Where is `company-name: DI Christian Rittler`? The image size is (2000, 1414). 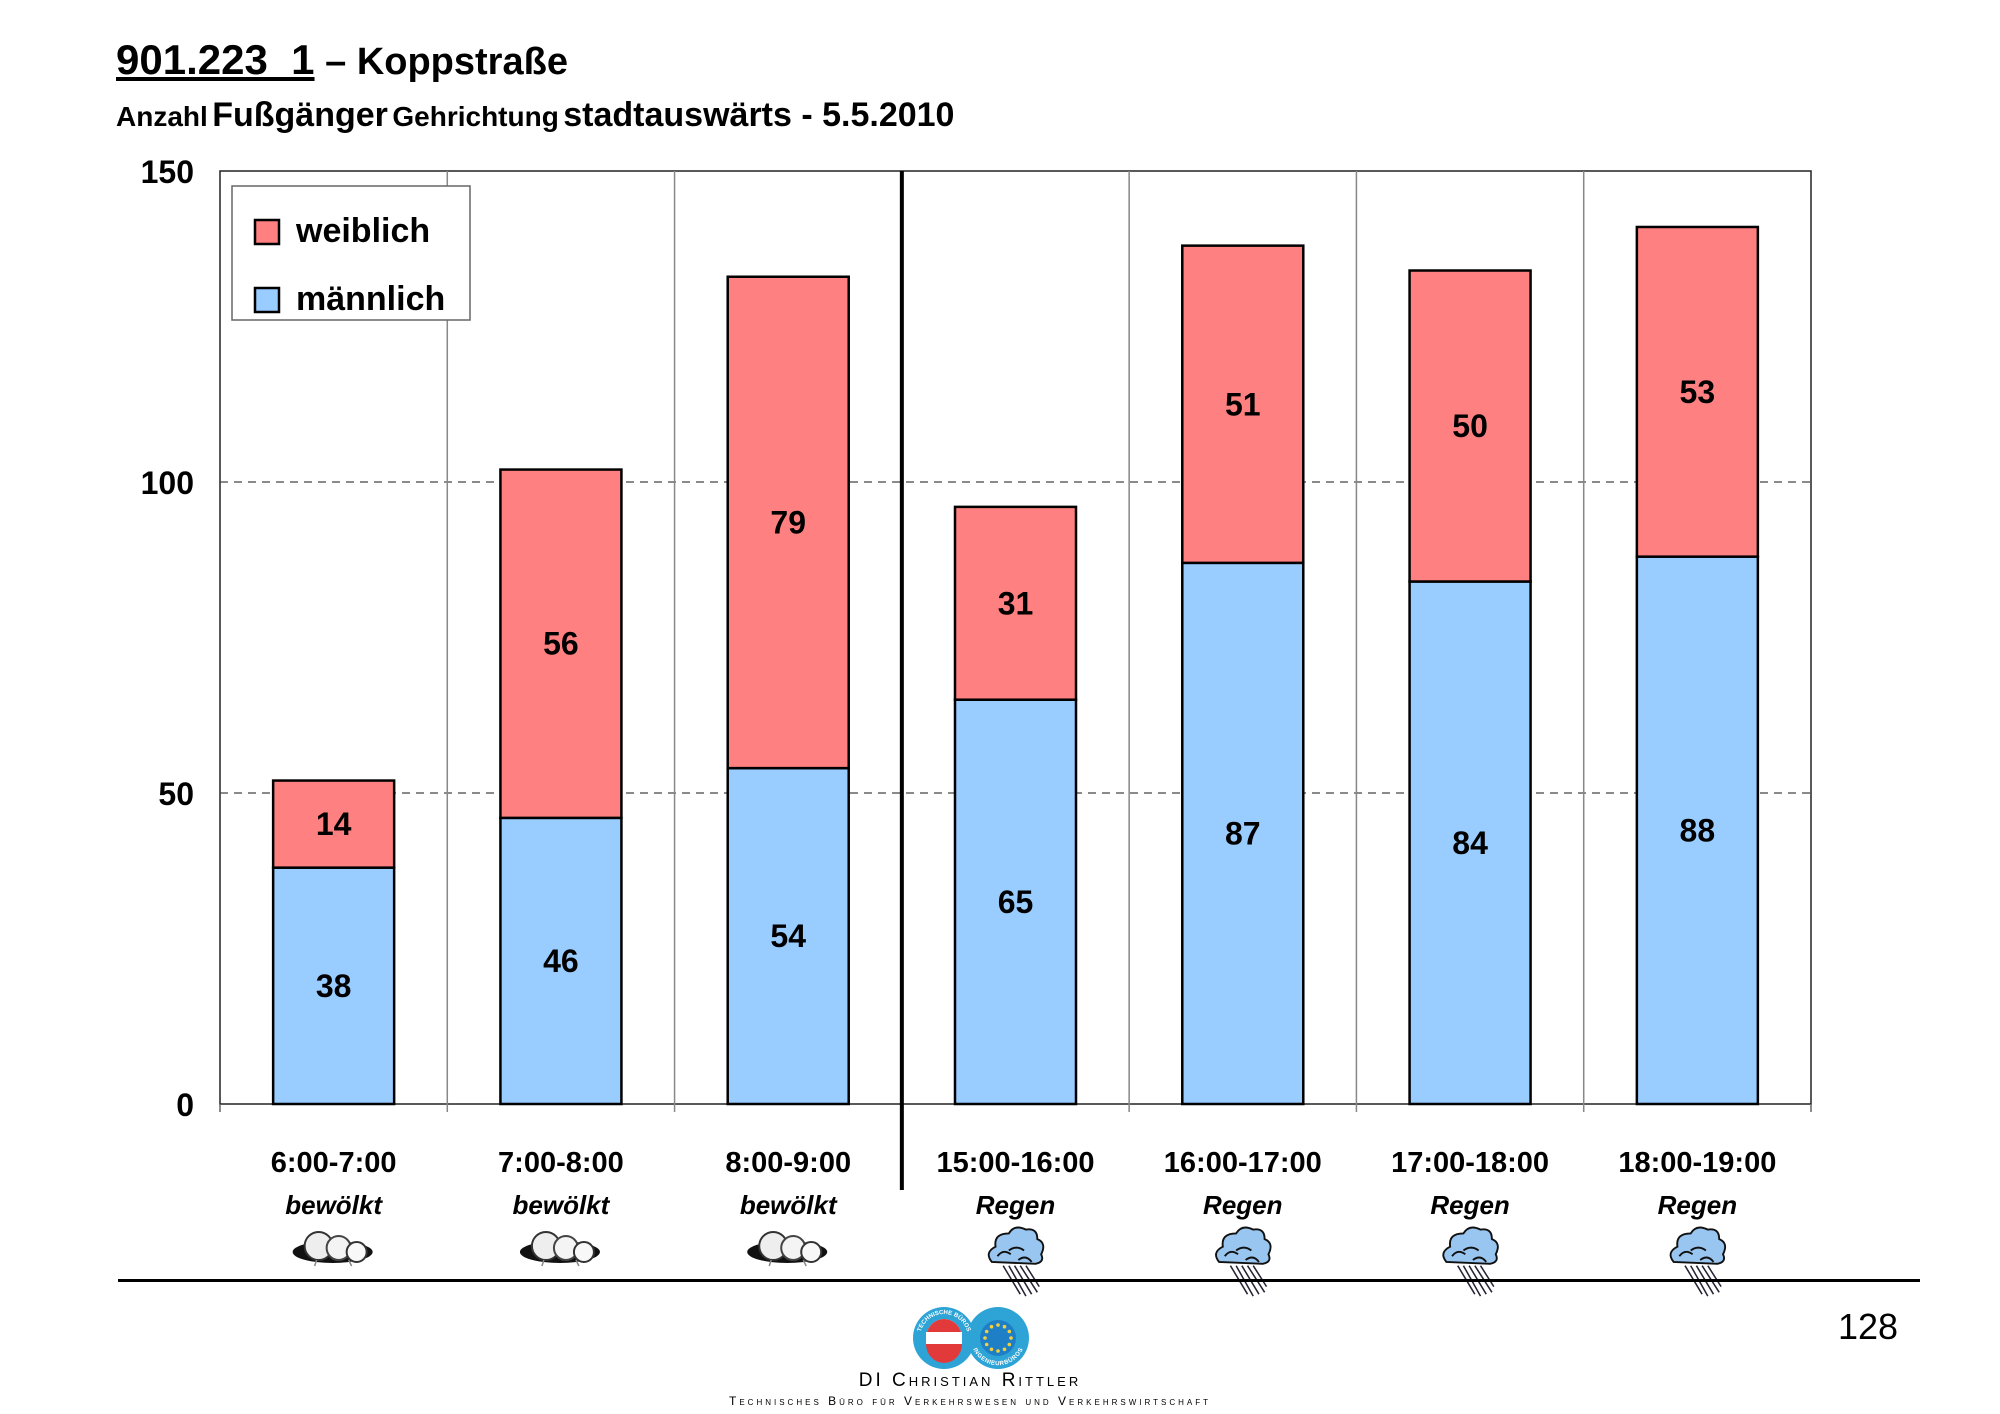
company-name: DI Christian Rittler is located at coordinates (970, 1380).